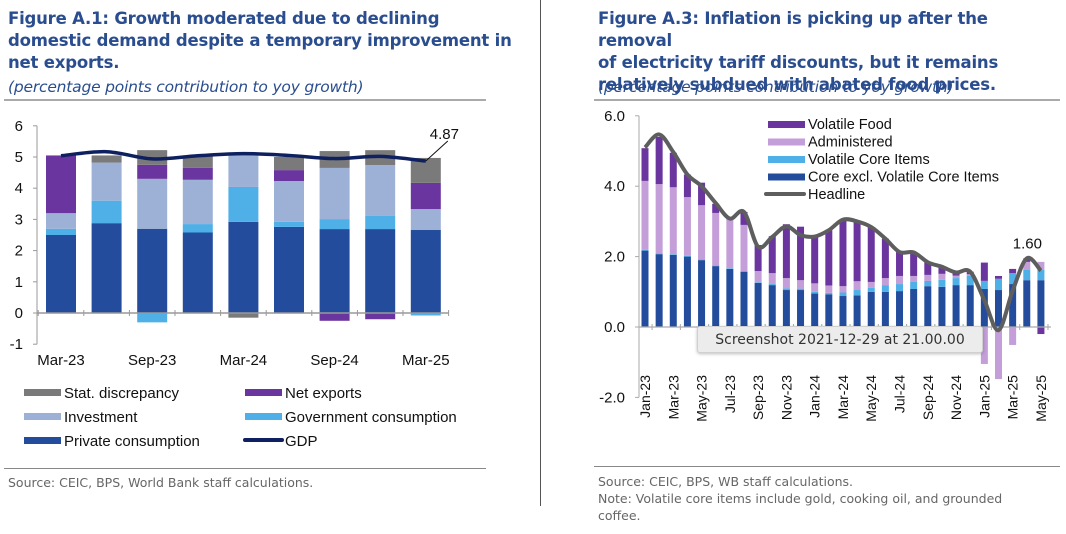 Image resolution: width=1066 pixels, height=534 pixels. What do you see at coordinates (850, 125) in the screenshot?
I see `legend-label: Volatile Food` at bounding box center [850, 125].